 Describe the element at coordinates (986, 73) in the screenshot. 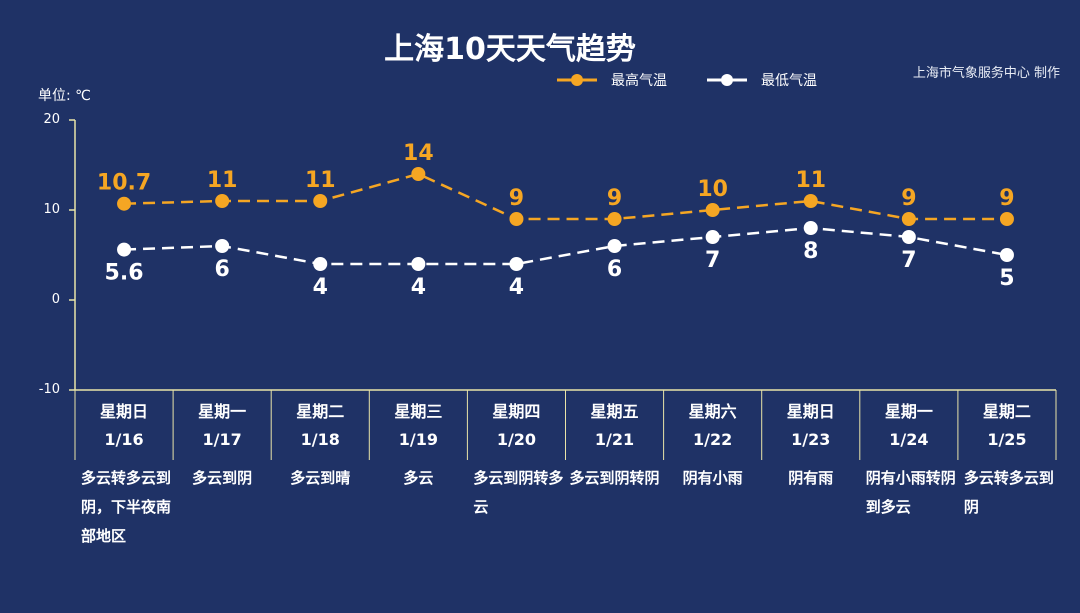

I see `source-credit: 上海市气象服务中心 制作` at that location.